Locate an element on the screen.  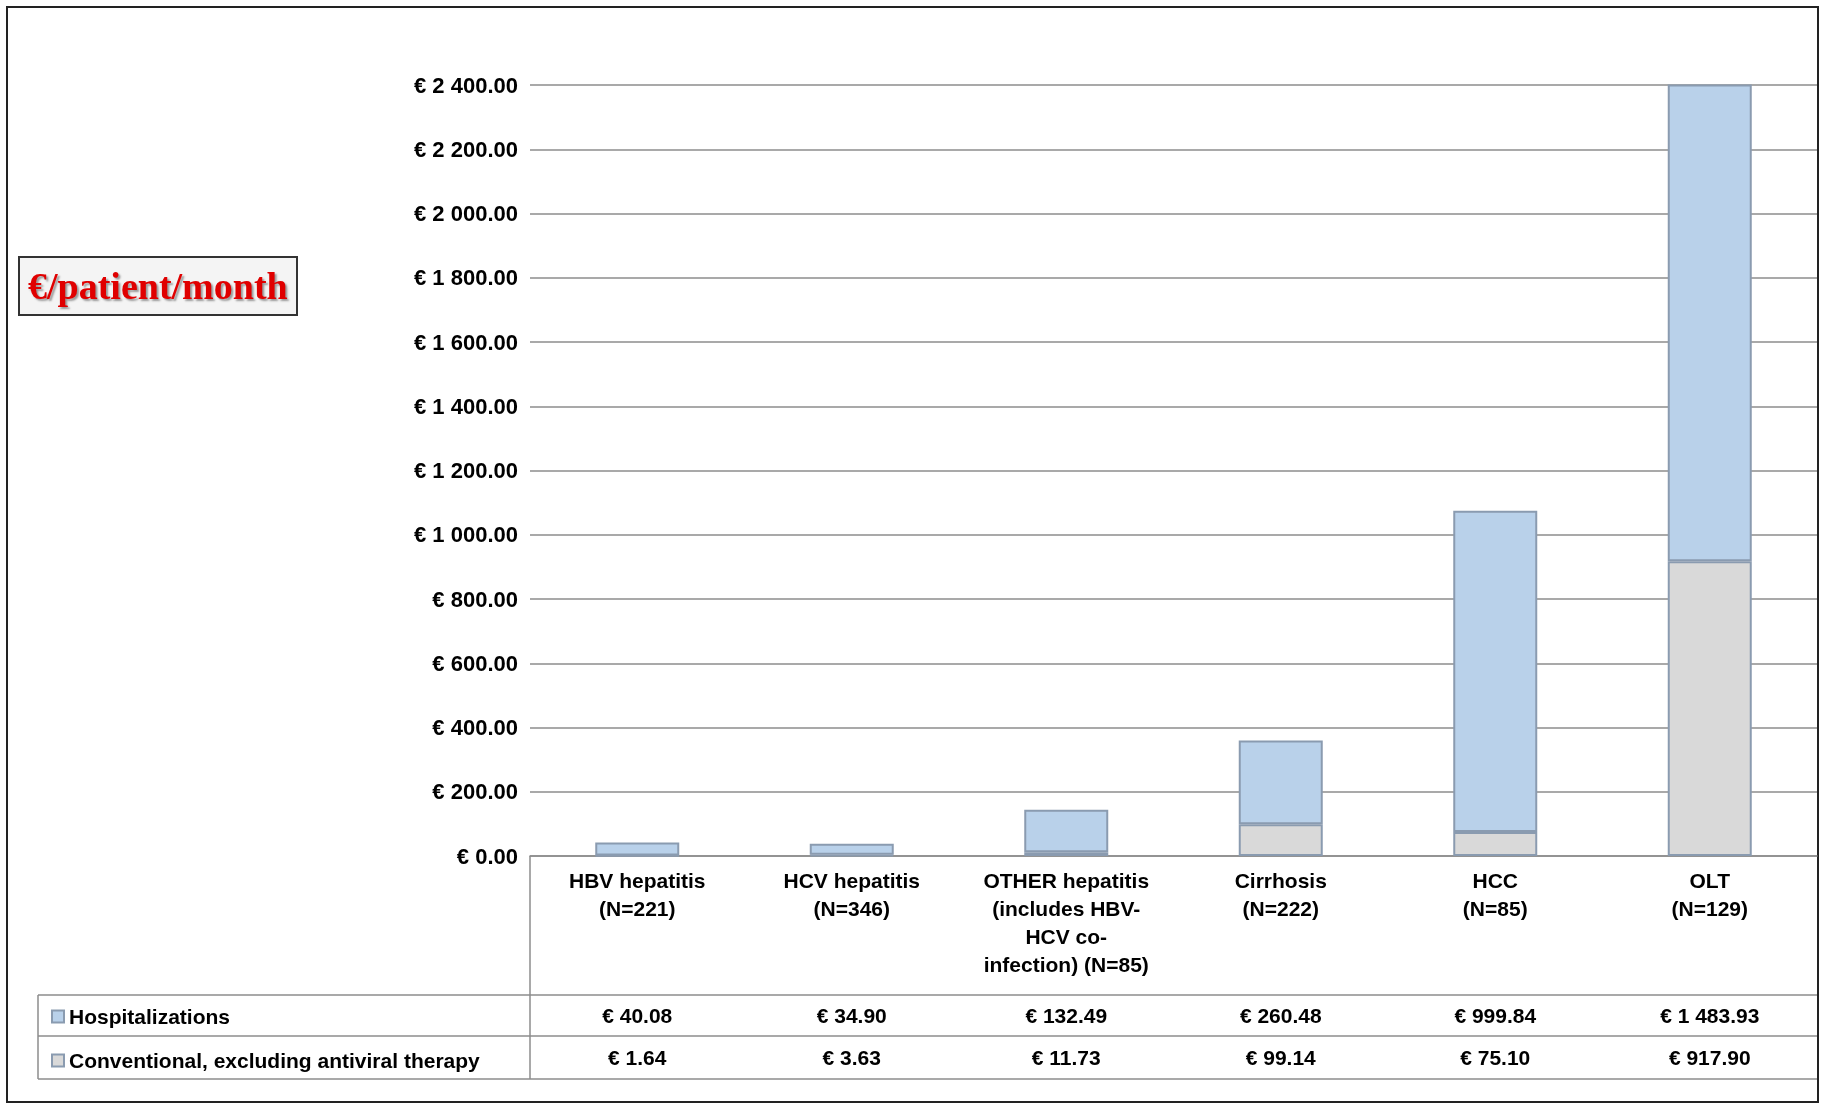
legend-label: Conventional, excluding antiviral therapy is located at coordinates (275, 1060).